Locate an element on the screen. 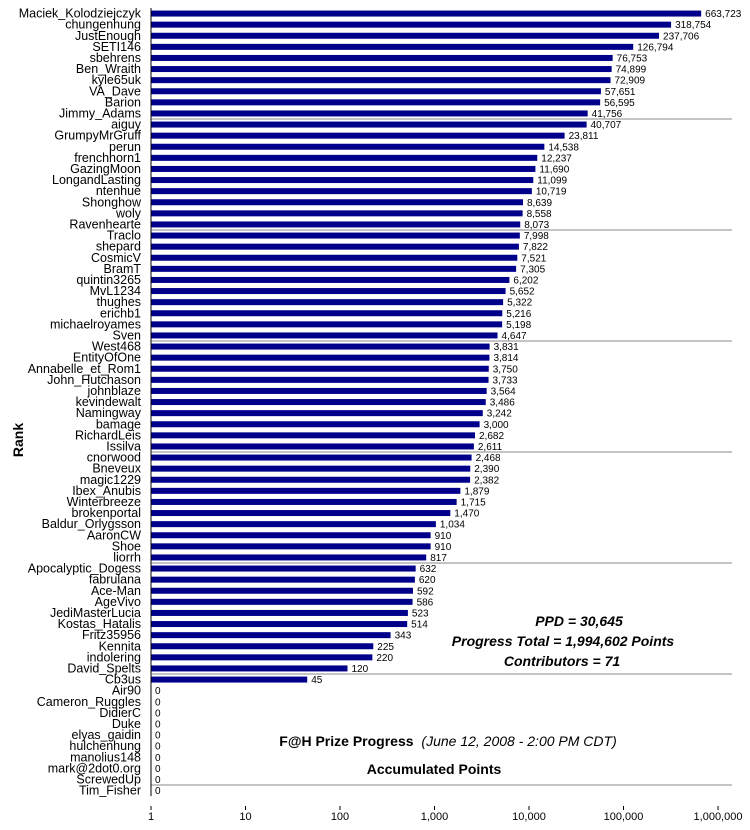 This screenshot has width=750, height=830. category-label: perun is located at coordinates (125, 147).